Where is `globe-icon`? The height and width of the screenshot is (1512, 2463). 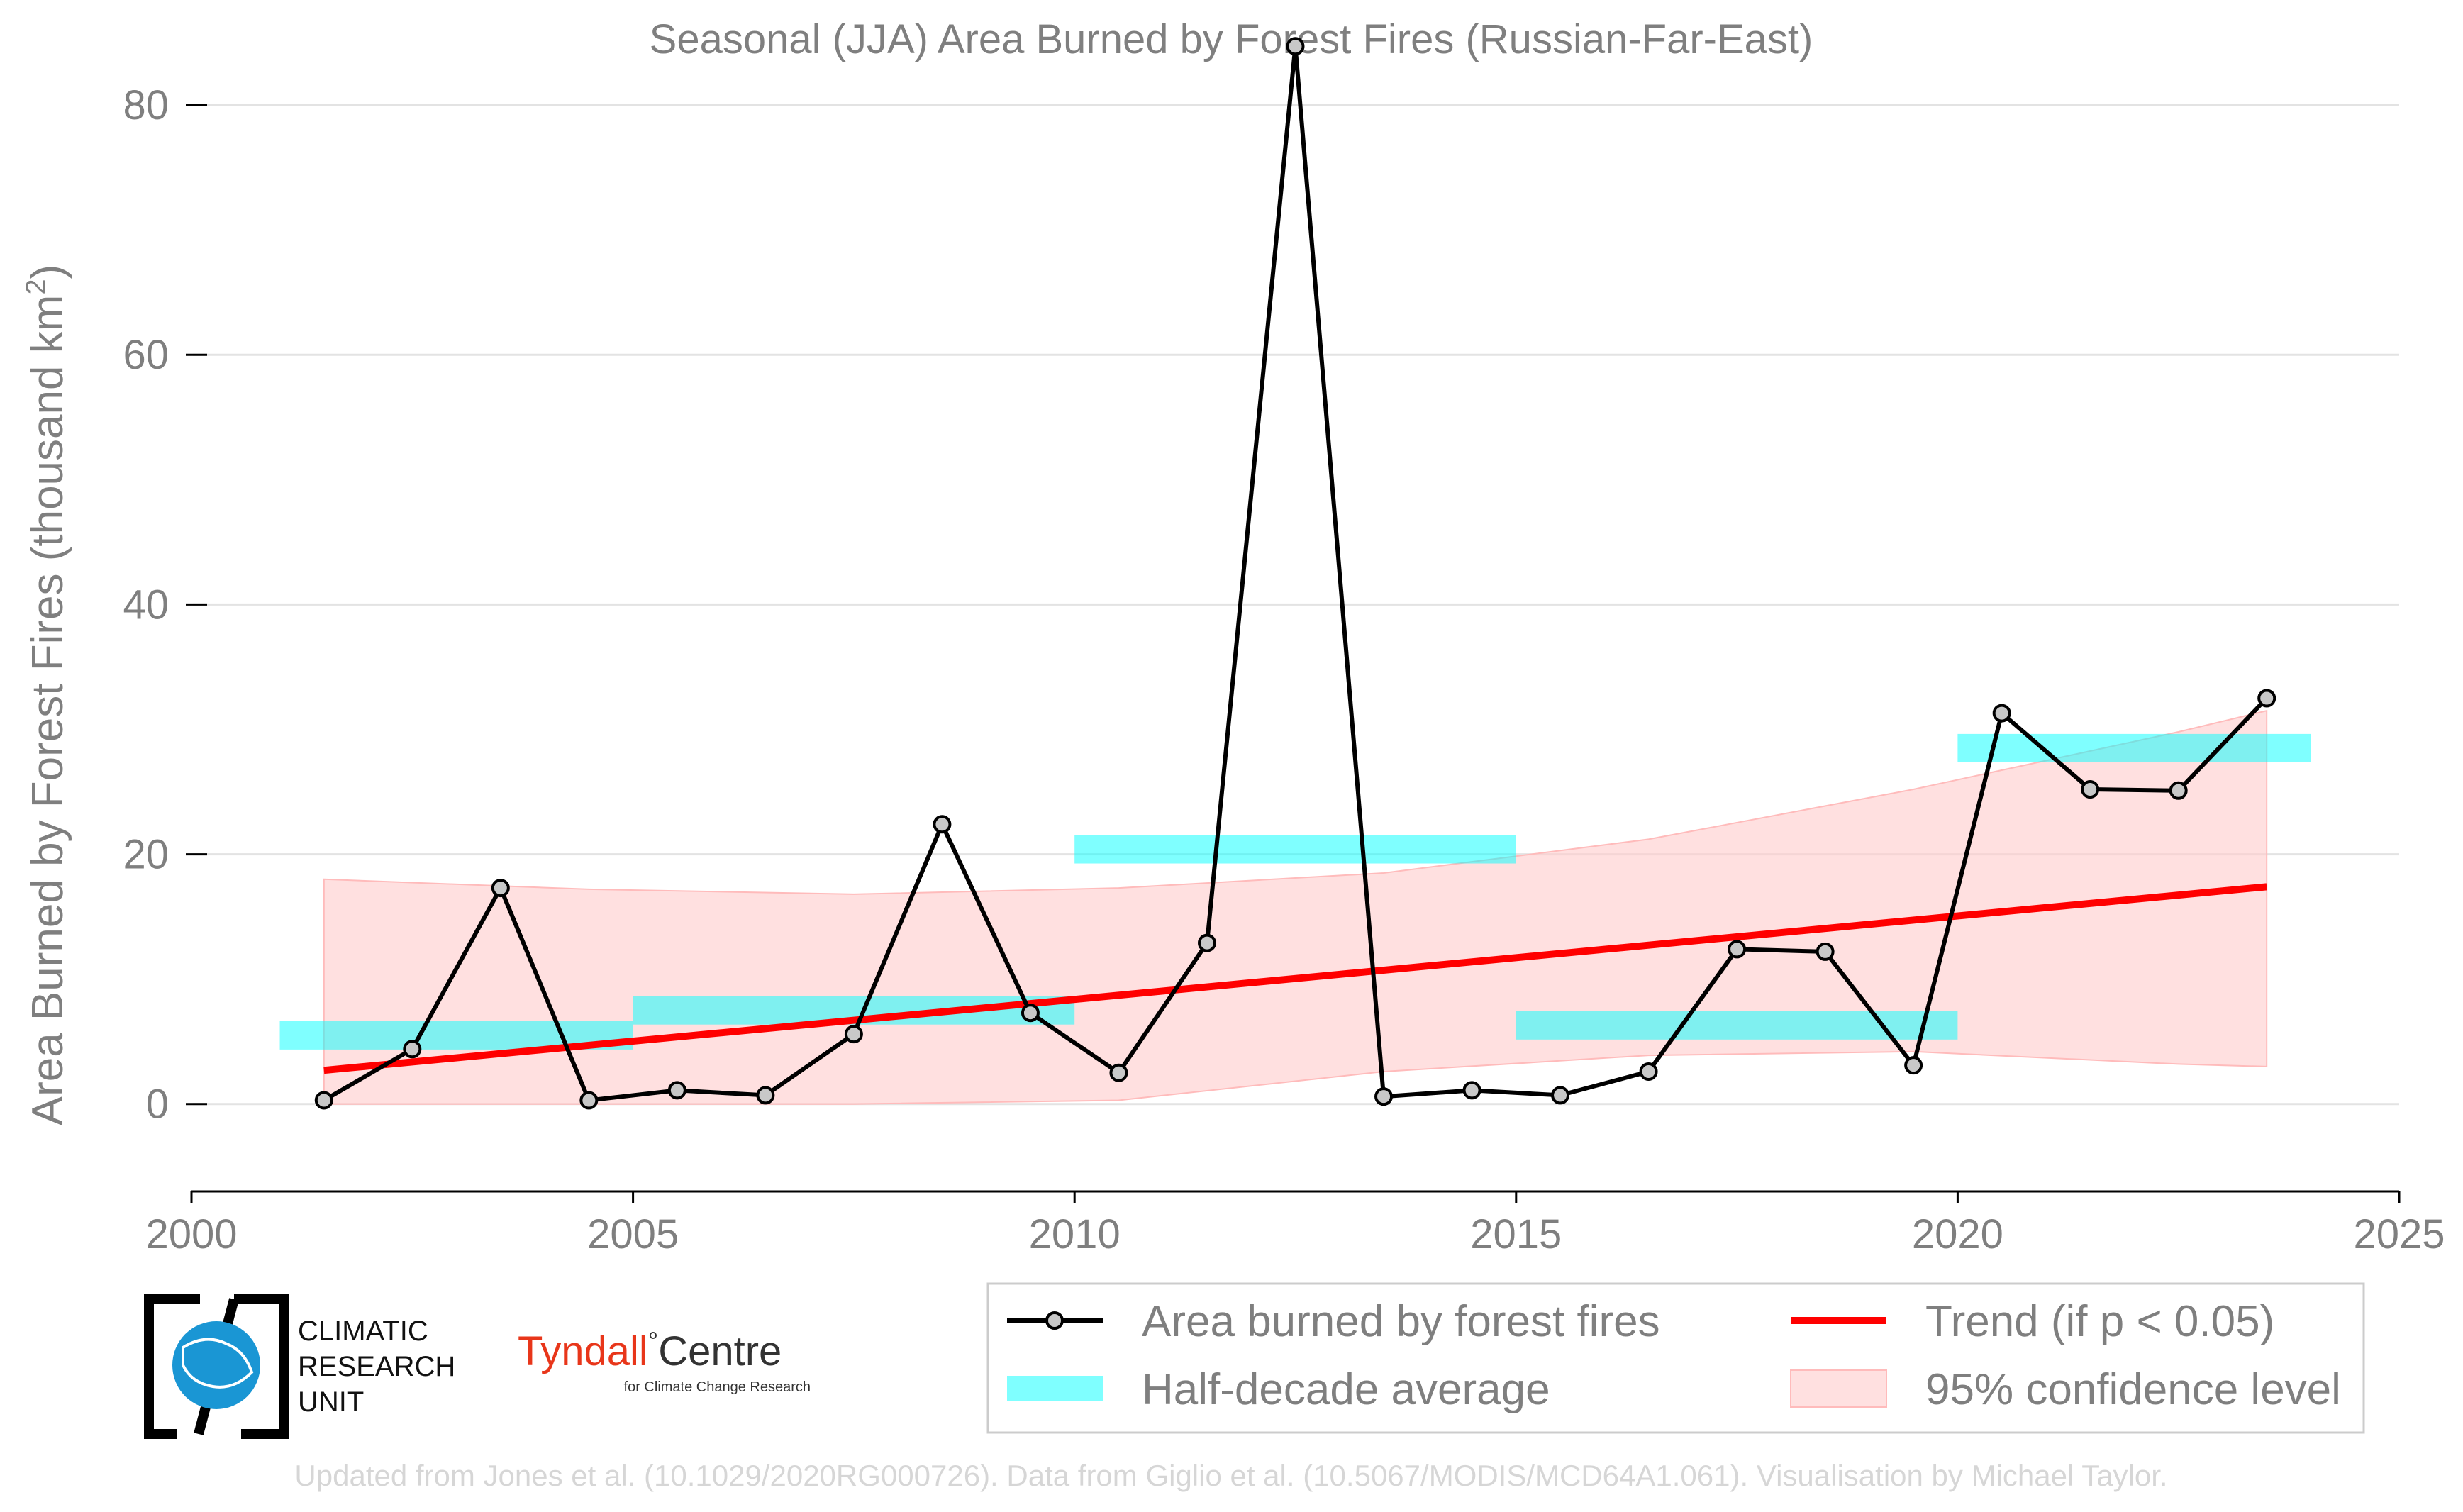 globe-icon is located at coordinates (216, 1365).